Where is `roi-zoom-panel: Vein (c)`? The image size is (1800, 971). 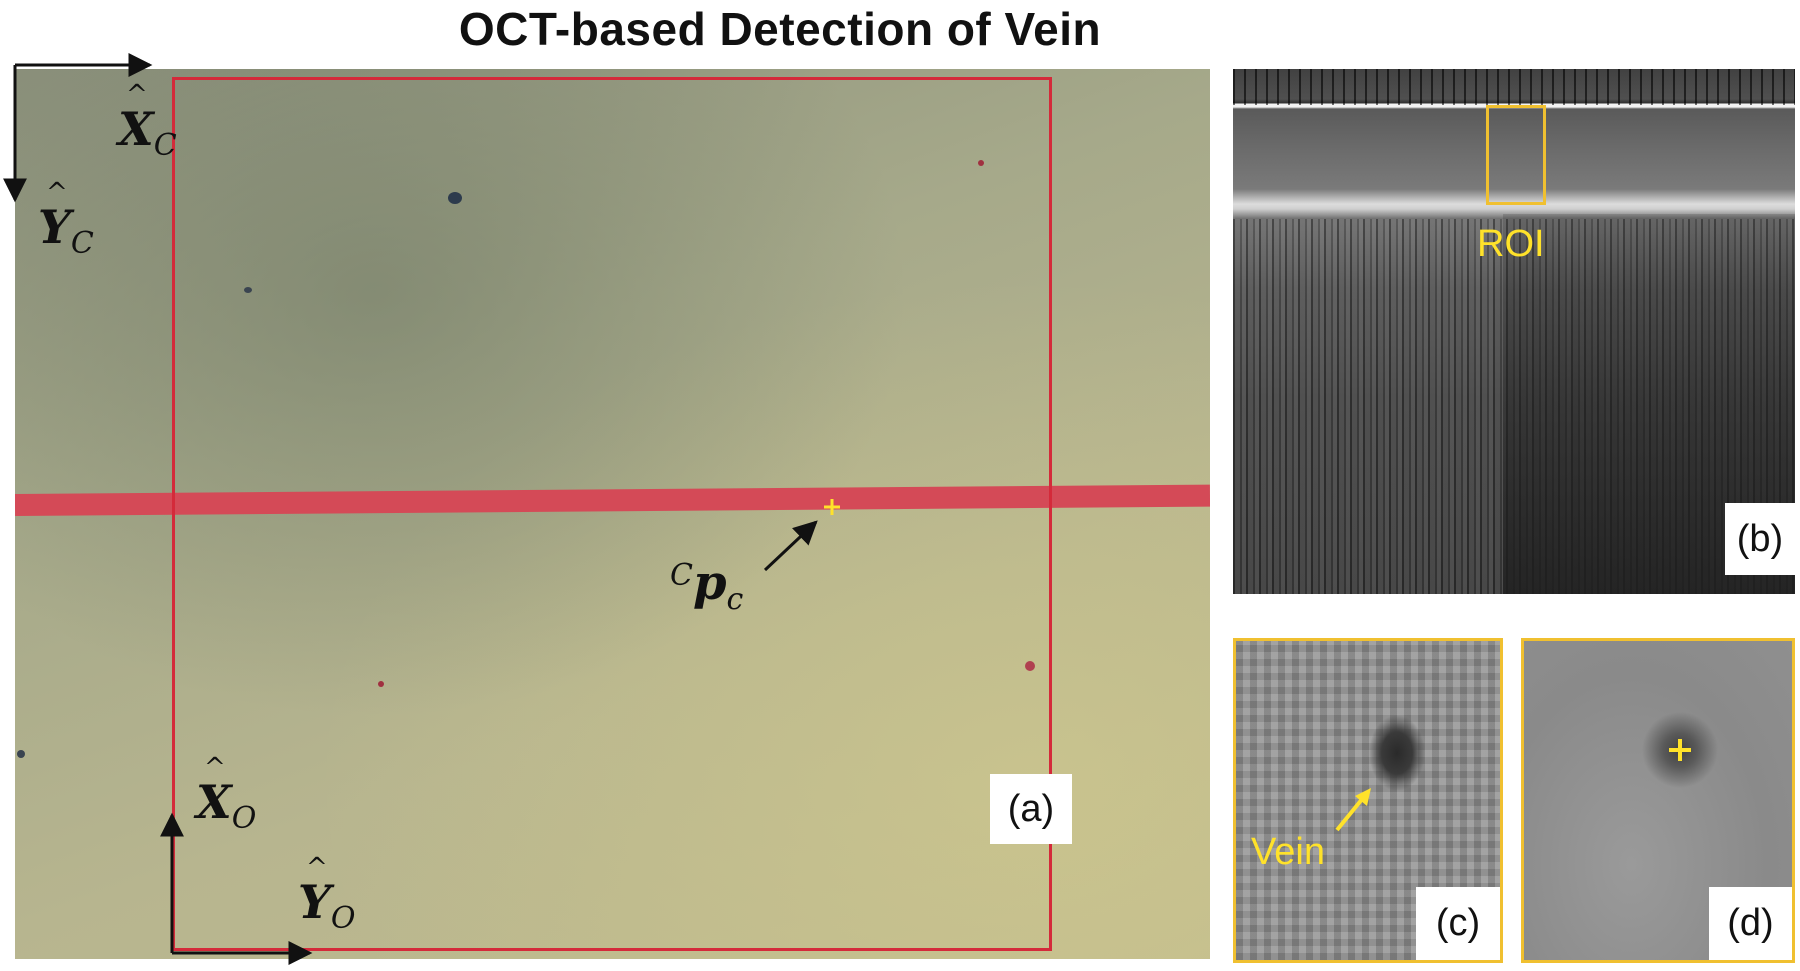 roi-zoom-panel: Vein (c) is located at coordinates (1368, 800).